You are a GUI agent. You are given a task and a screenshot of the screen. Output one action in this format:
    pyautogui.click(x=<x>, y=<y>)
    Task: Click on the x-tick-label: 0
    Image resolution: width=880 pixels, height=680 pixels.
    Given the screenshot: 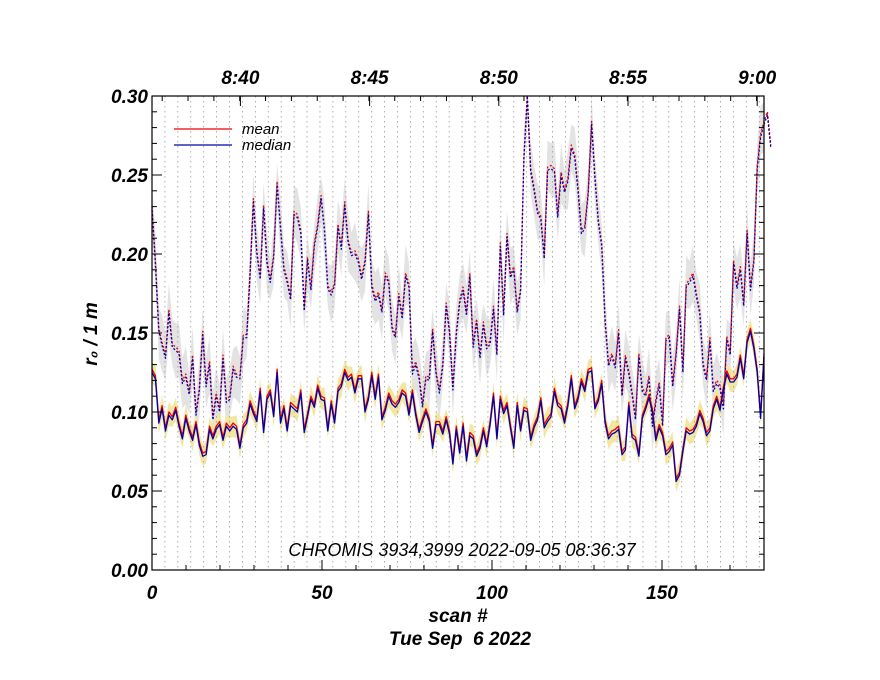 What is the action you would take?
    pyautogui.click(x=152, y=593)
    